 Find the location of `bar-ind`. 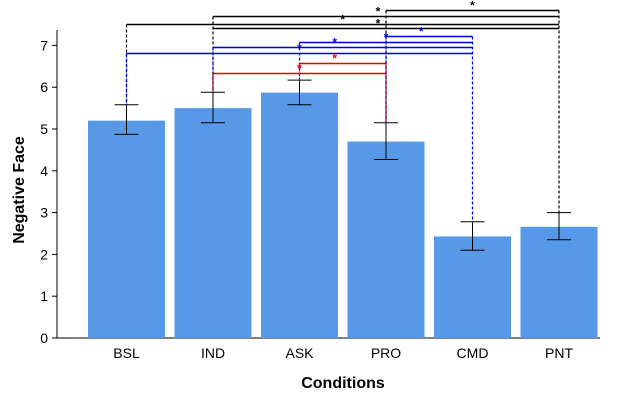

bar-ind is located at coordinates (213, 223).